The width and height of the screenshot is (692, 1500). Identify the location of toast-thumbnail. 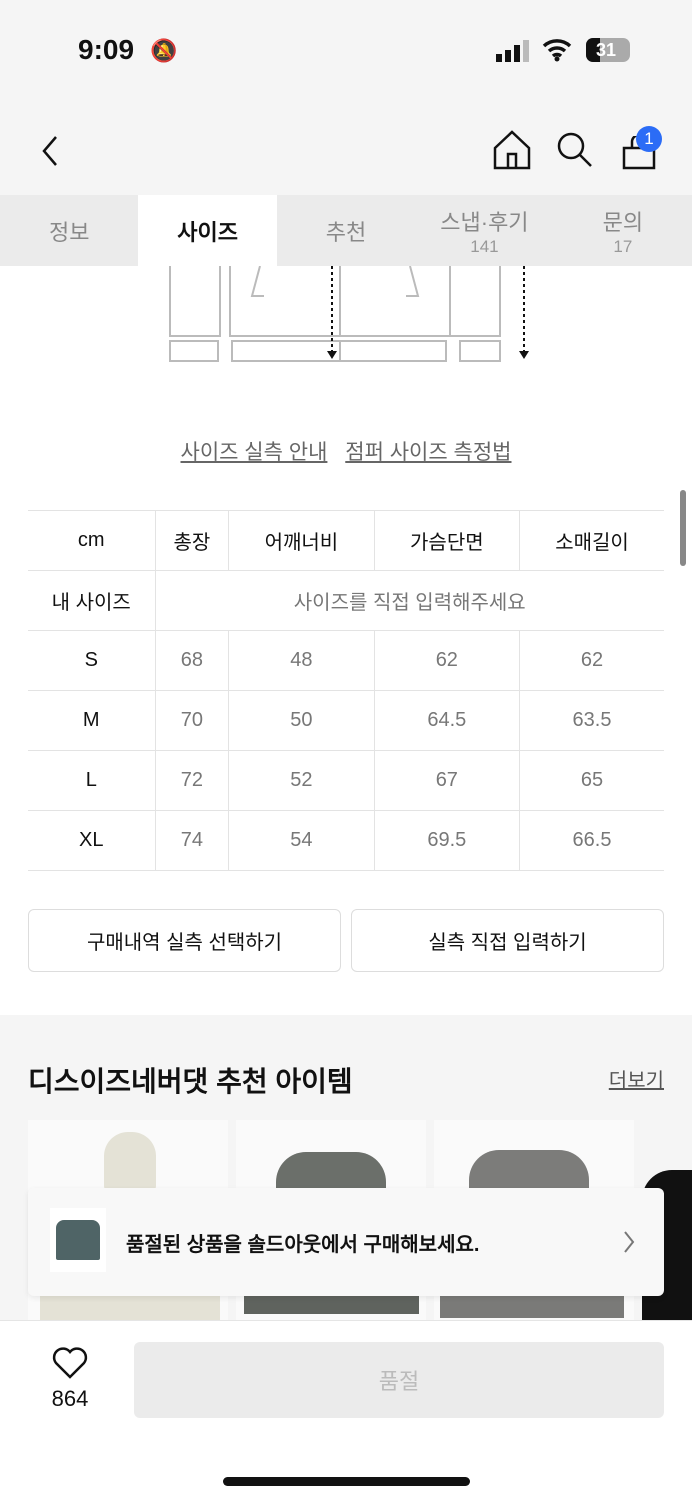
(78, 1240).